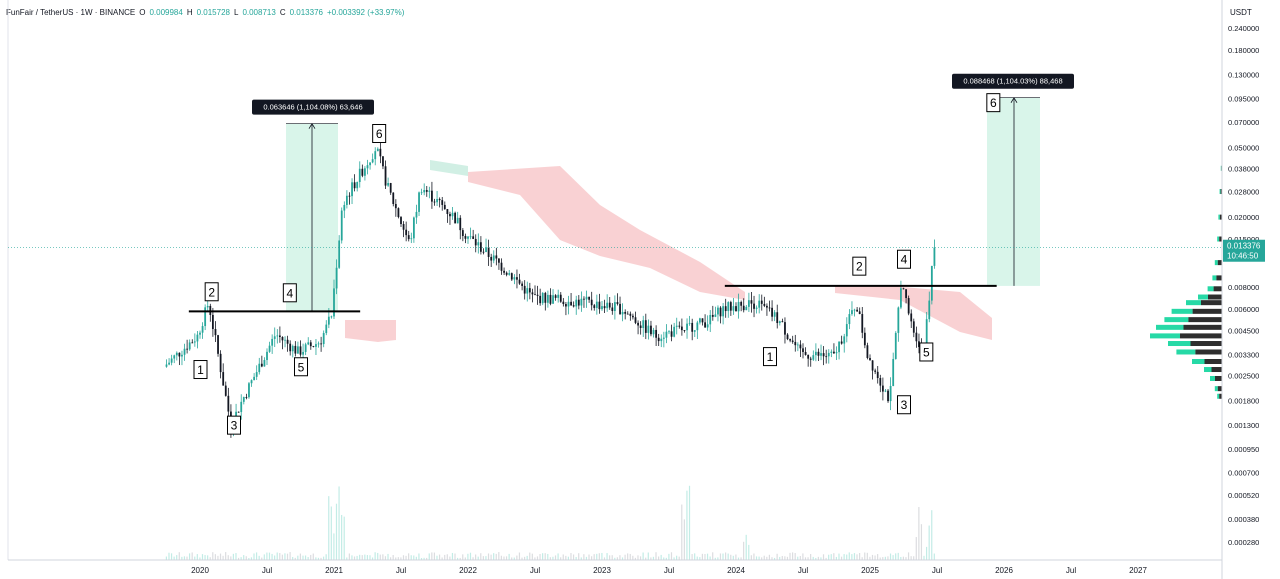  I want to click on symbol-title: FunFair / TetherUS · 1W · BINANCE, so click(71, 12).